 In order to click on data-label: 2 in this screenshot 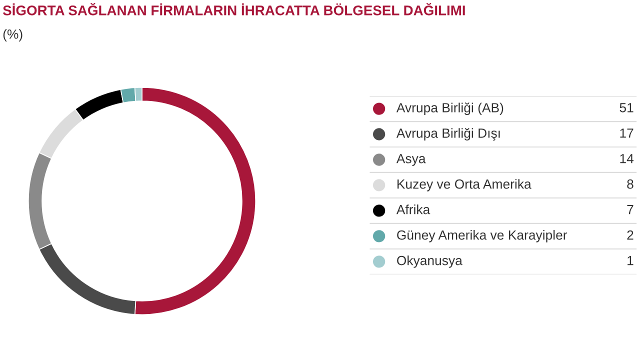, I will do `click(630, 235)`.